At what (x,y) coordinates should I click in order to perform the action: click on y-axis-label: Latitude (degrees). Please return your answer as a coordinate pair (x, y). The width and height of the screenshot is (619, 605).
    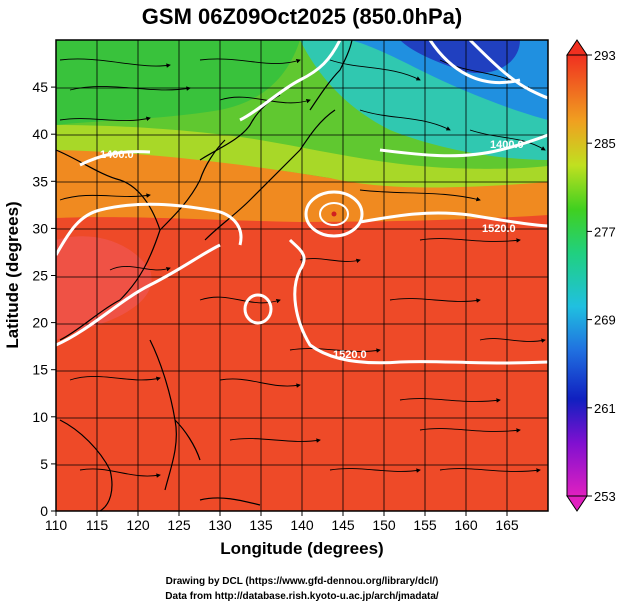
    Looking at the image, I should click on (12, 274).